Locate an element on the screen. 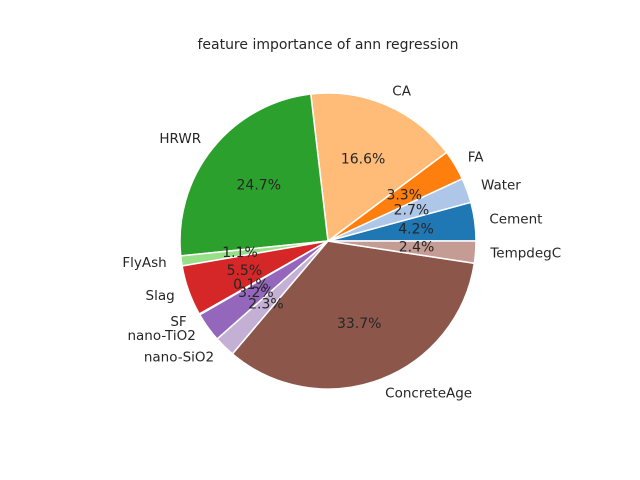 The image size is (640, 480). pie-slice-tempdegc is located at coordinates (402, 252).